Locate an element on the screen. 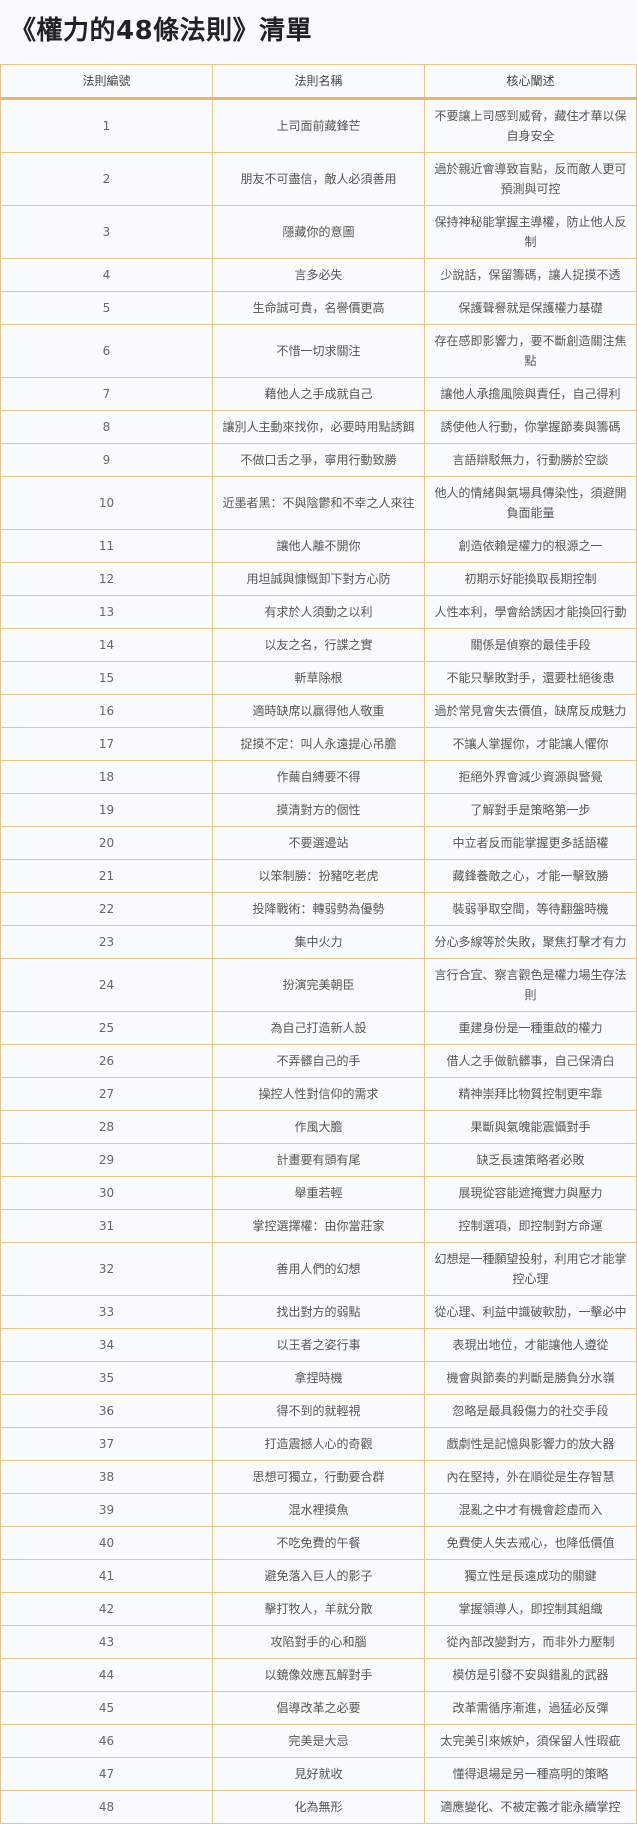 The image size is (637, 1824). core-description-cell: 掌握領導人，即控制其組織 is located at coordinates (530, 1609).